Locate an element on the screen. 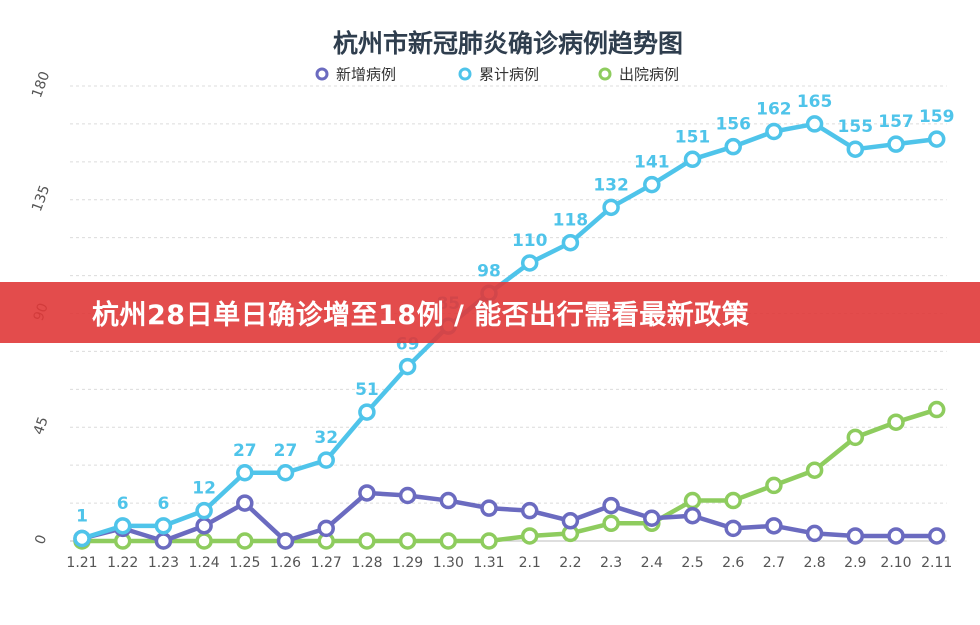 The width and height of the screenshot is (980, 625). x-tick-label: 2.4 is located at coordinates (652, 563).